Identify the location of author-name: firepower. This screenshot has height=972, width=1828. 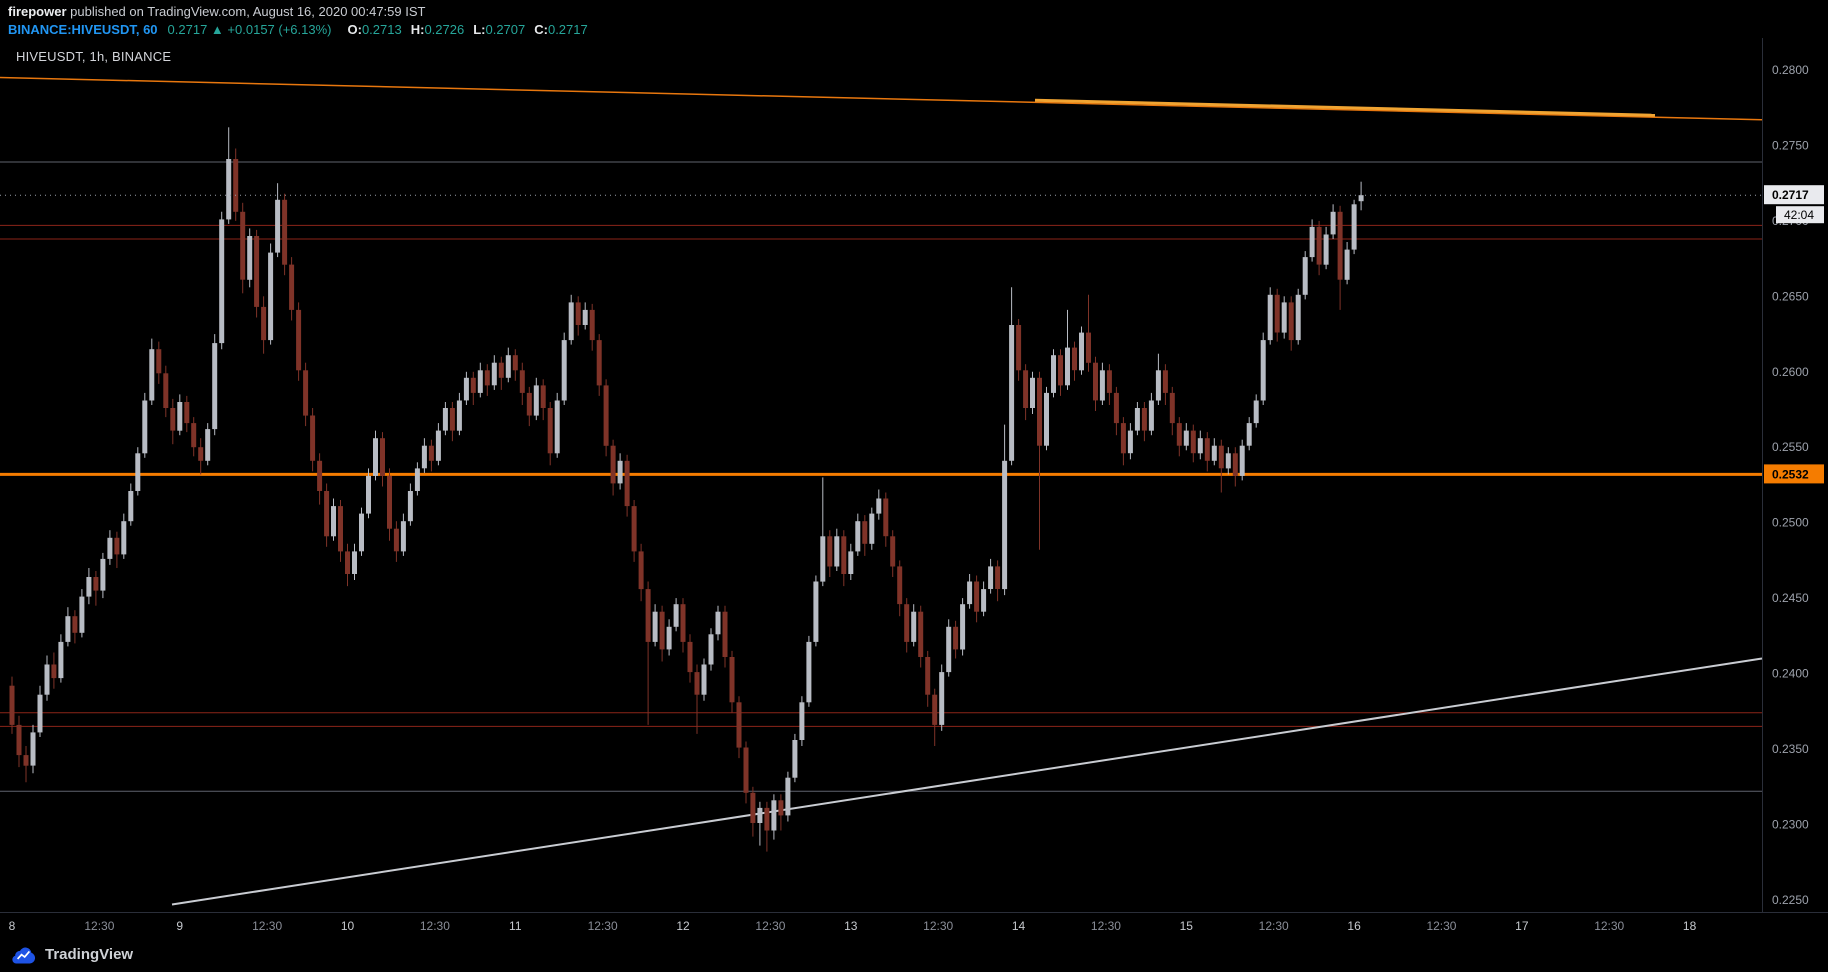
(37, 11).